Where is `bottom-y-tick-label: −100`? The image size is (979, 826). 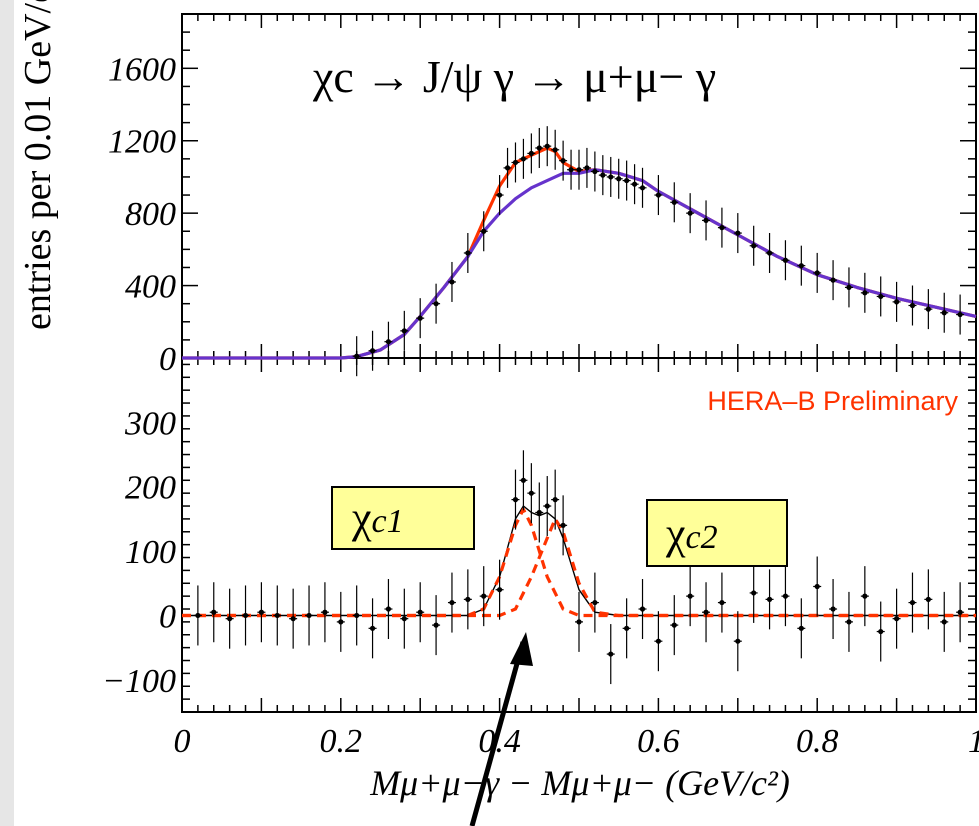 bottom-y-tick-label: −100 is located at coordinates (139, 681).